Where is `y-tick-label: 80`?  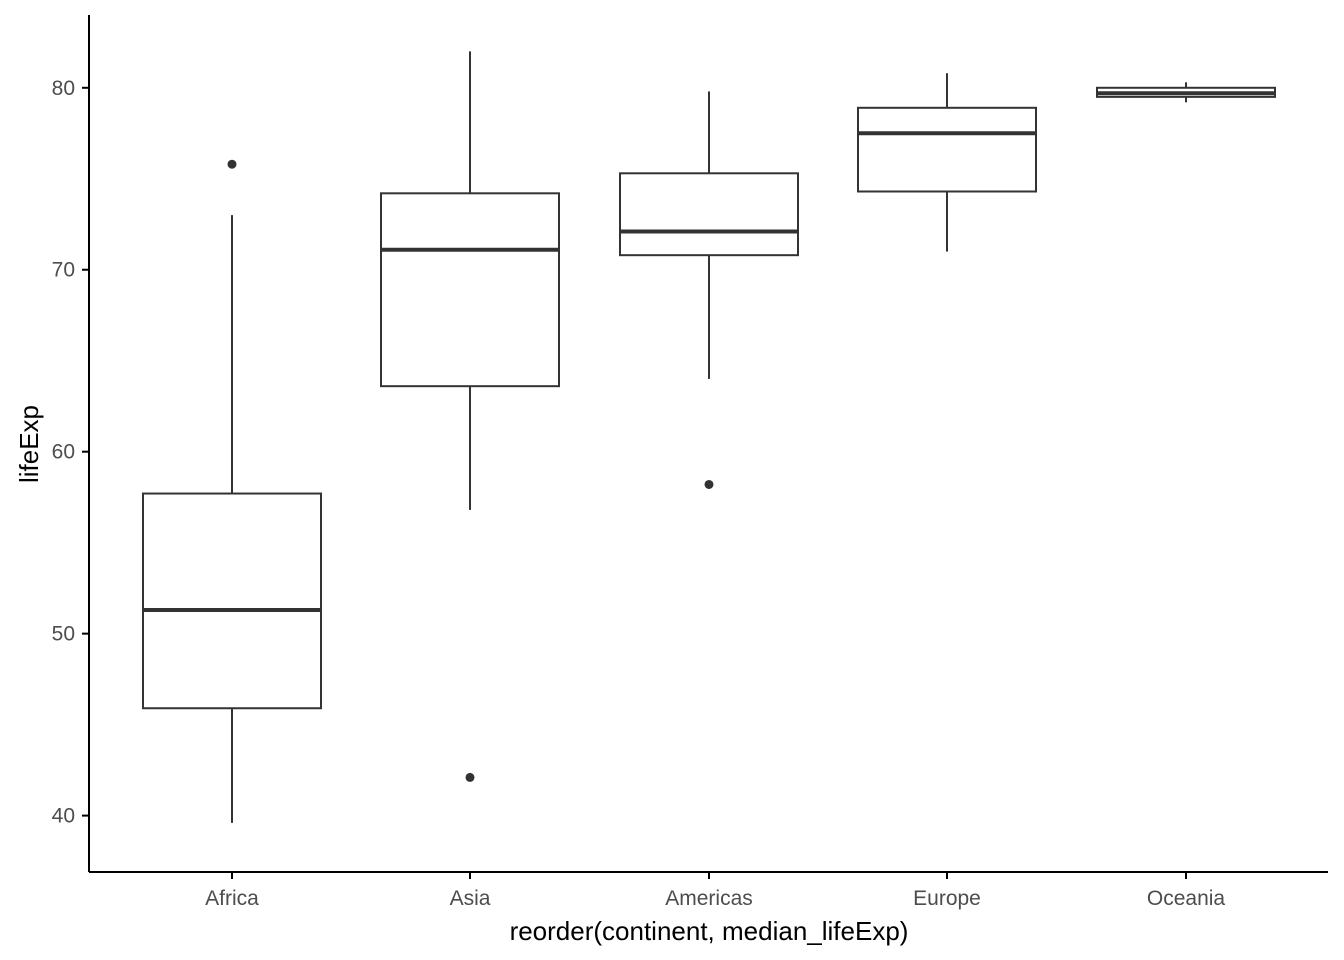 y-tick-label: 80 is located at coordinates (63, 88).